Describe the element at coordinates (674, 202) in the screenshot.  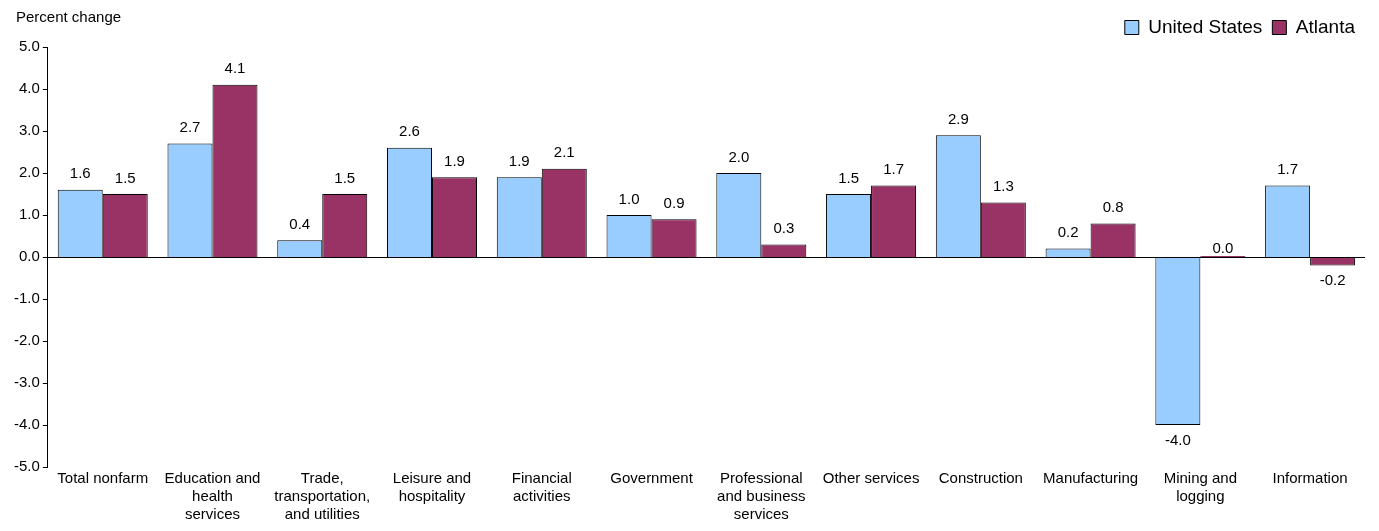
I see `data-label: 0.9` at that location.